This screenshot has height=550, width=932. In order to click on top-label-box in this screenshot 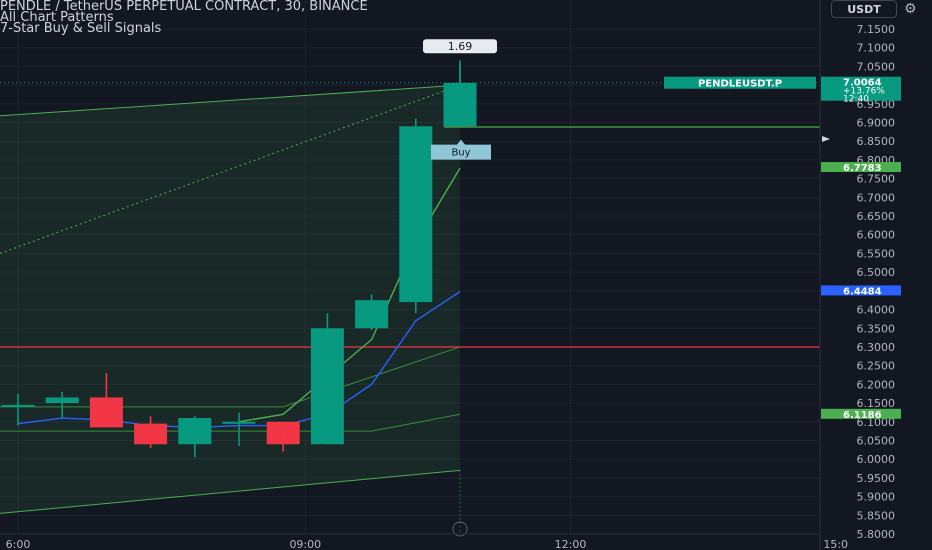, I will do `click(460, 46)`.